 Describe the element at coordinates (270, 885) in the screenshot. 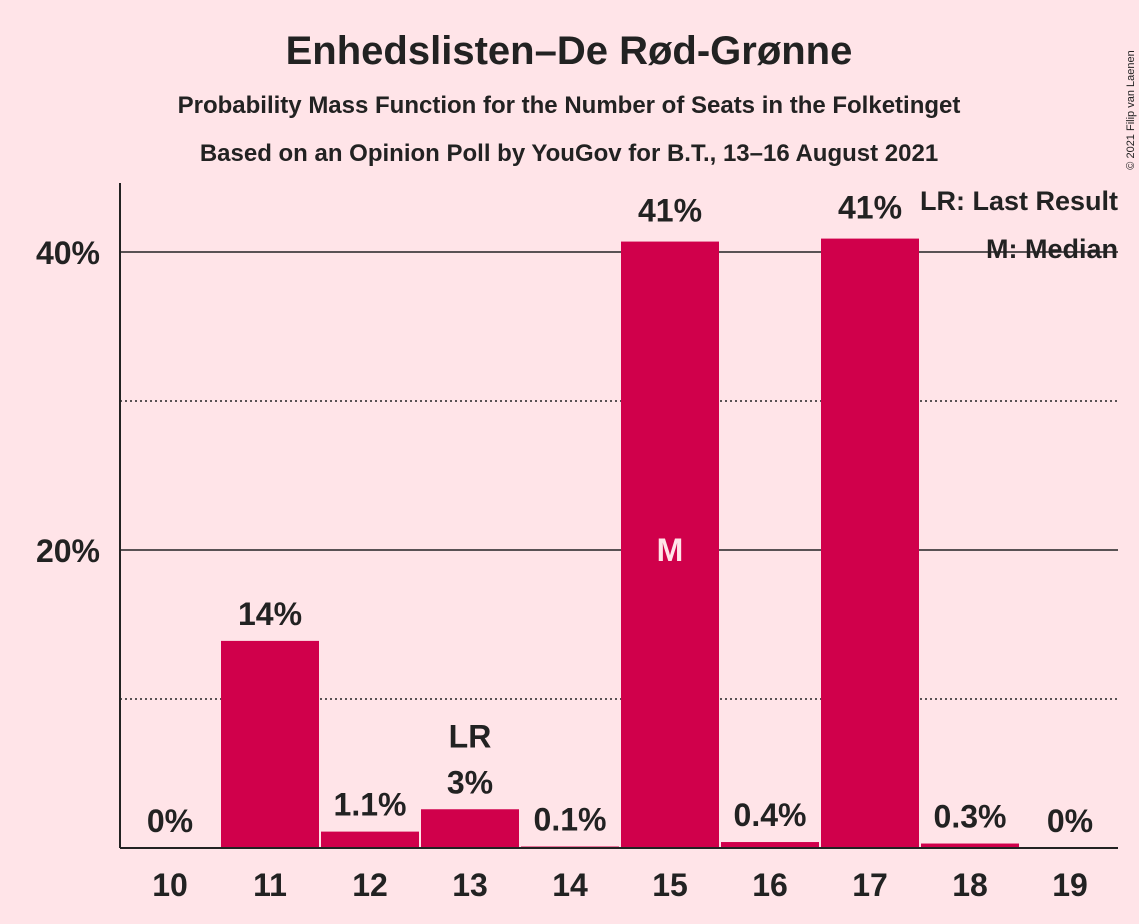

I see `x-tick-11: 11` at that location.